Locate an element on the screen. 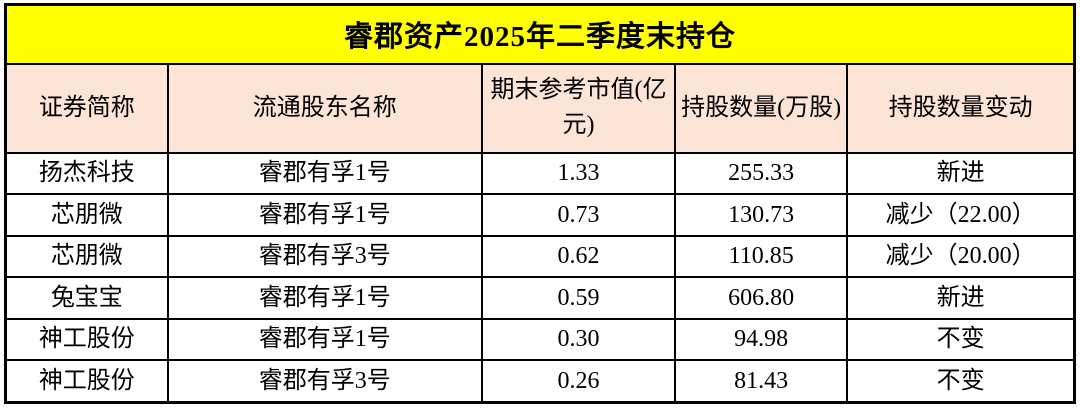  column-header-change: 持股数量变动 is located at coordinates (961, 108).